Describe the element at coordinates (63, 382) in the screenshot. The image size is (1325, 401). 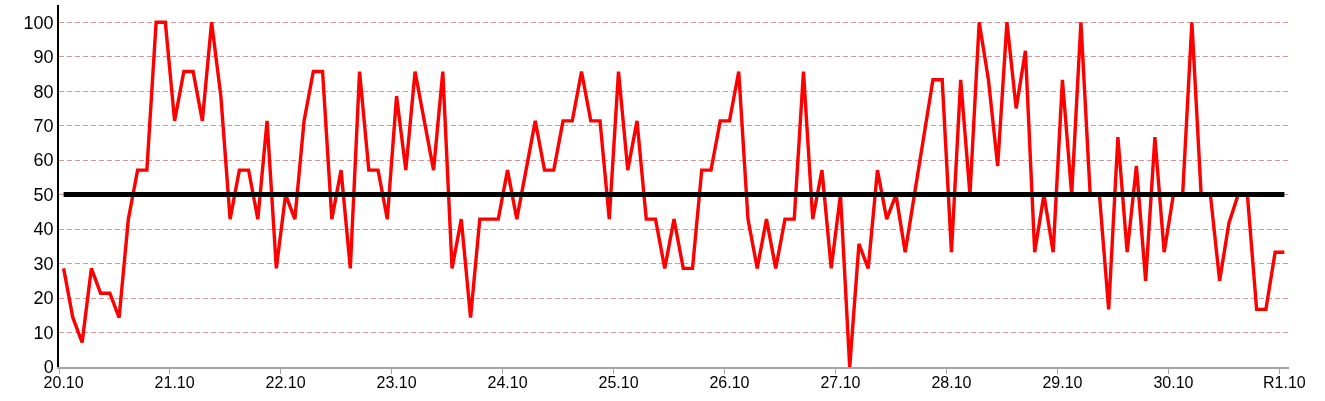
I see `x-tick-label: 20.10` at that location.